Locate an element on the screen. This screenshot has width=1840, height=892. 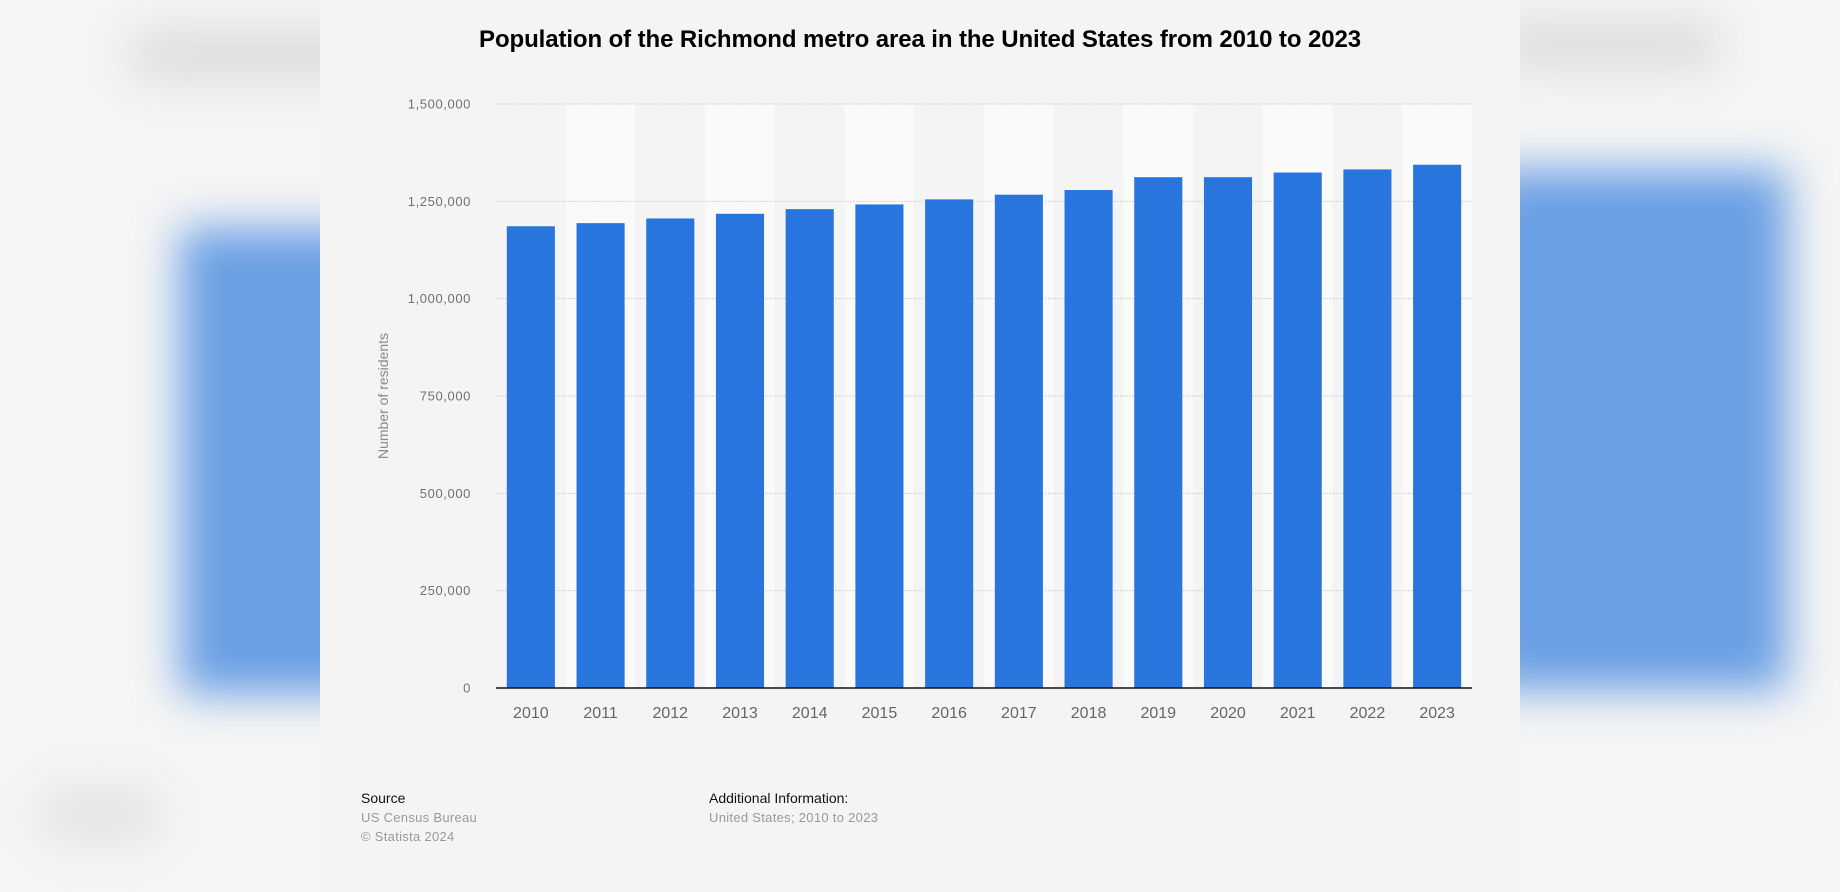
x-tick-label: 2023 is located at coordinates (1437, 713).